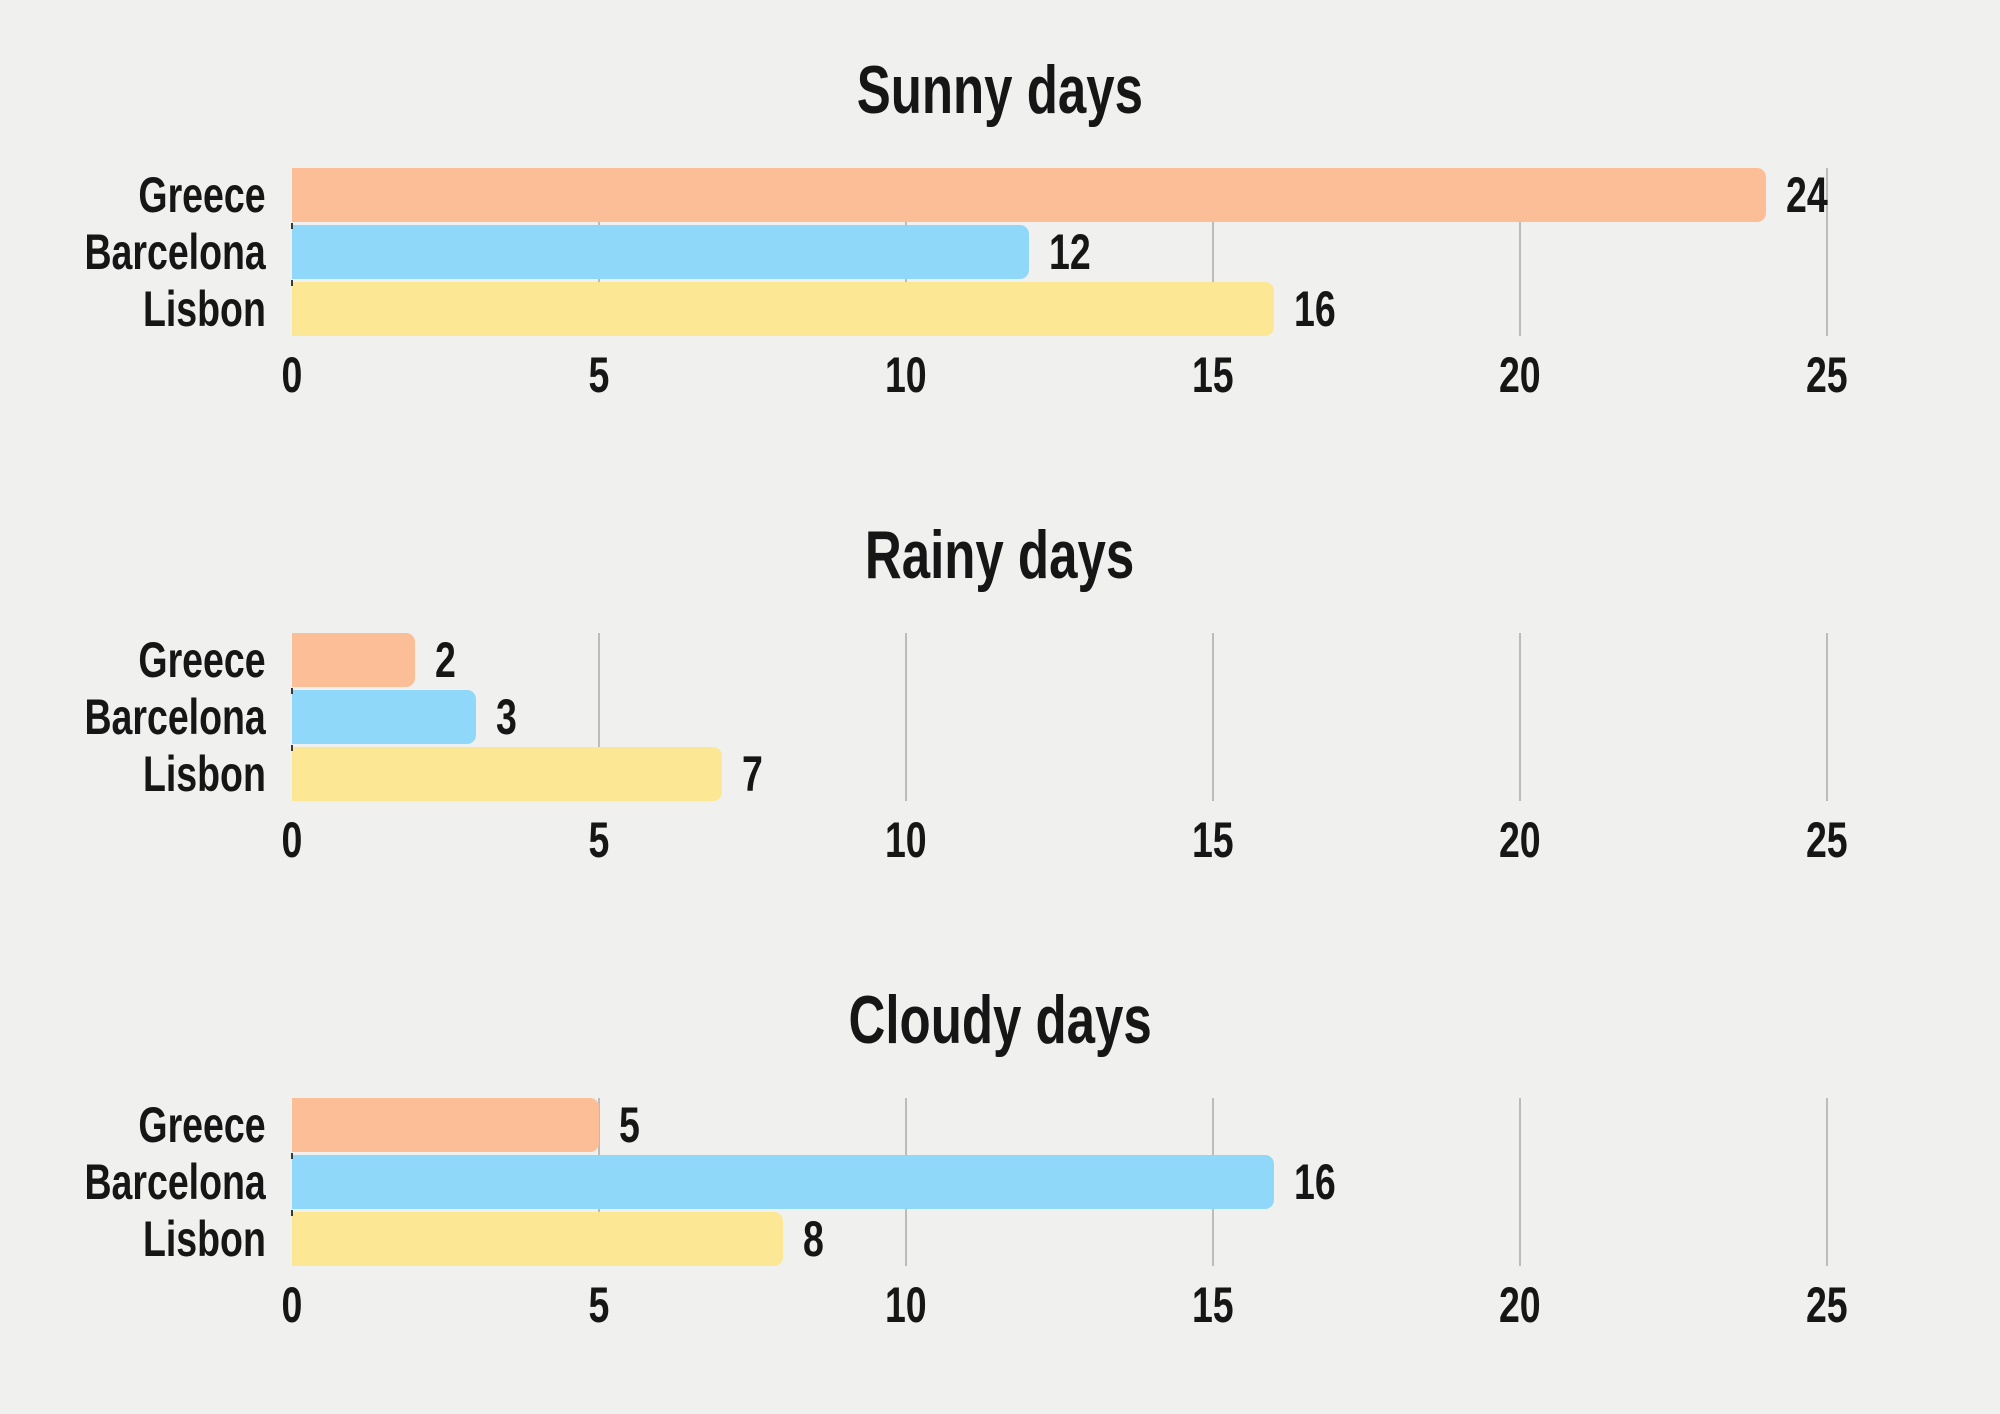  Describe the element at coordinates (1107, 375) in the screenshot. I see `x-axis: 0 5 10 15 20 25` at that location.